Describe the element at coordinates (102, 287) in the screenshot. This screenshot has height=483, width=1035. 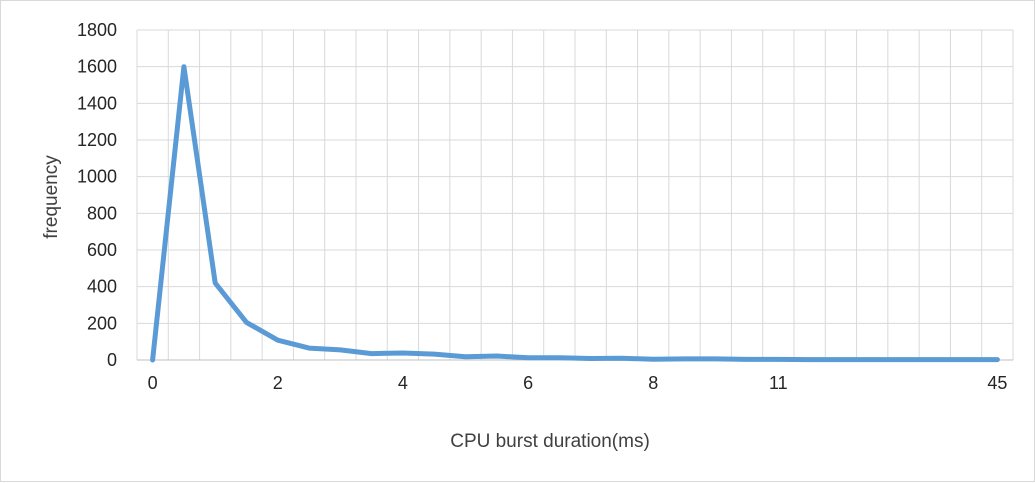
I see `y-tick-label: 400` at that location.